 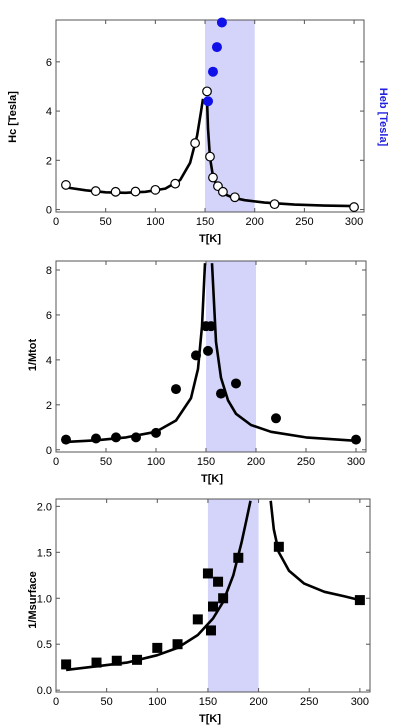 What do you see at coordinates (33, 599) in the screenshot?
I see `y-axis-label-msurface: 1/Msurface` at bounding box center [33, 599].